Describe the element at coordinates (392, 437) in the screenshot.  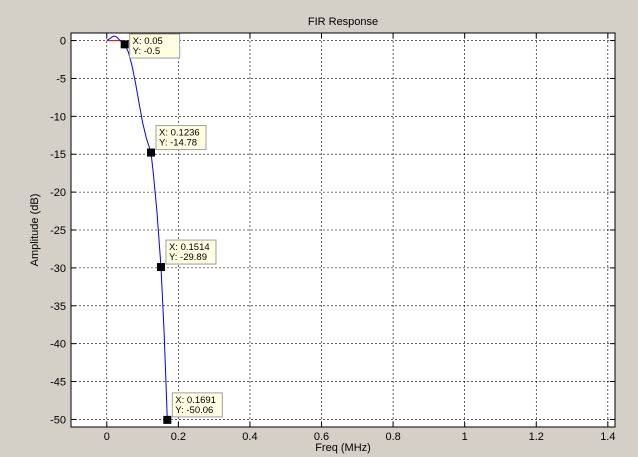
I see `x-tick-label: 0.8` at that location.